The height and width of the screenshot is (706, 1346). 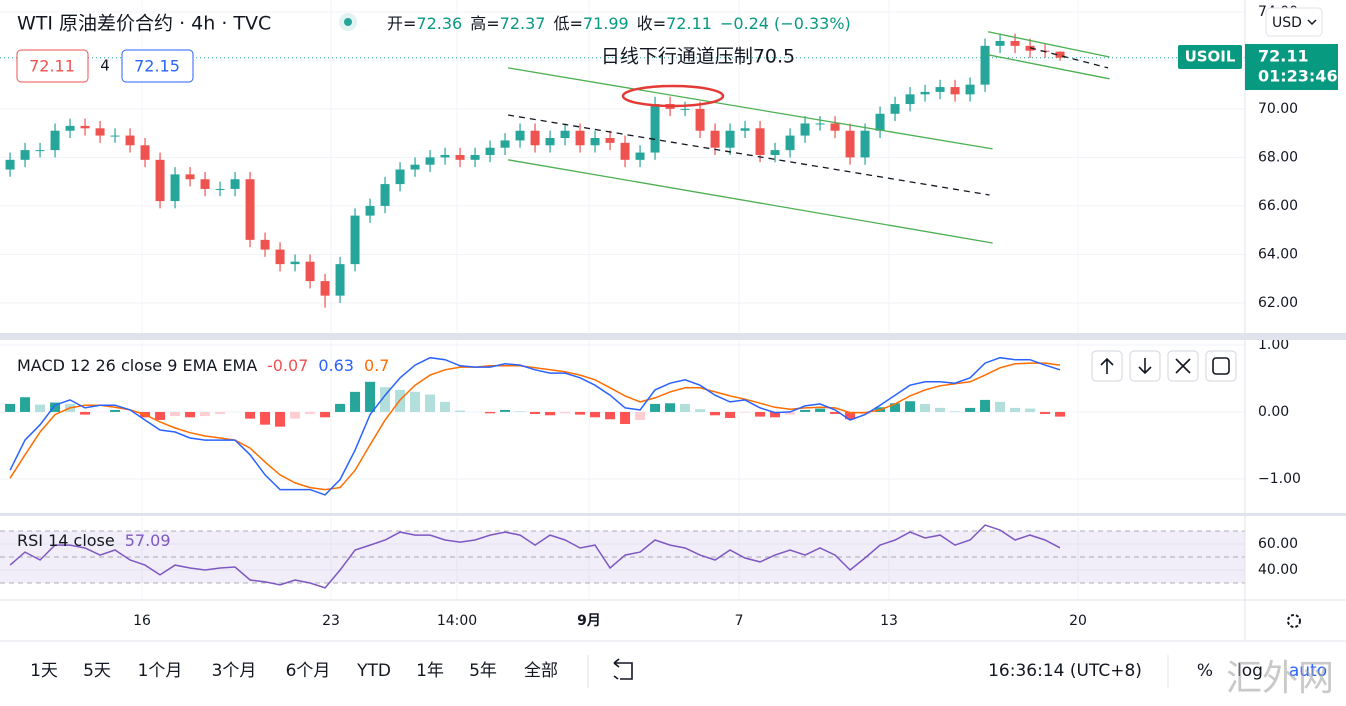 I want to click on scale-option: auto, so click(x=1308, y=671).